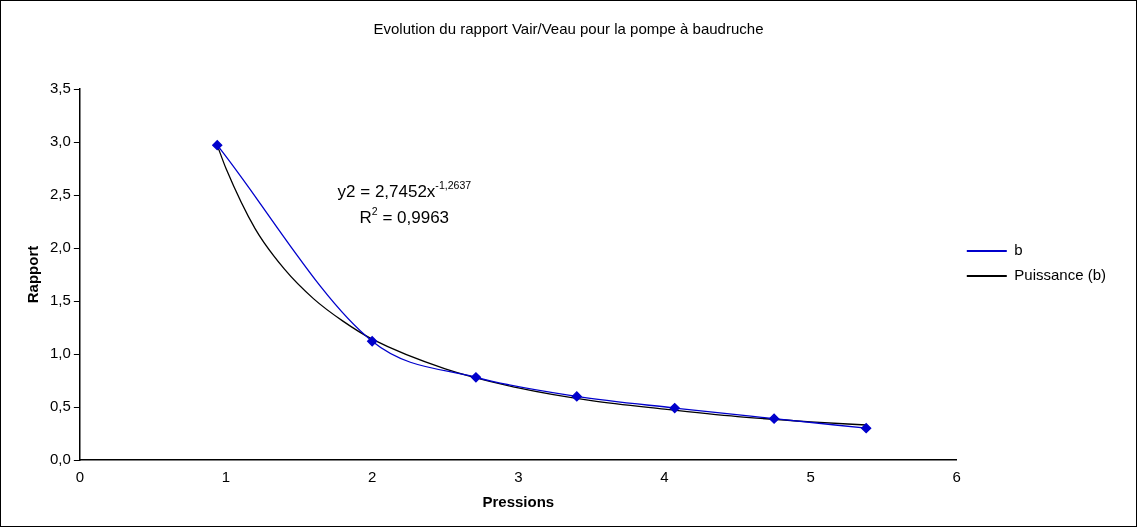 The image size is (1137, 527). What do you see at coordinates (226, 477) in the screenshot?
I see `x-tick-label: 1` at bounding box center [226, 477].